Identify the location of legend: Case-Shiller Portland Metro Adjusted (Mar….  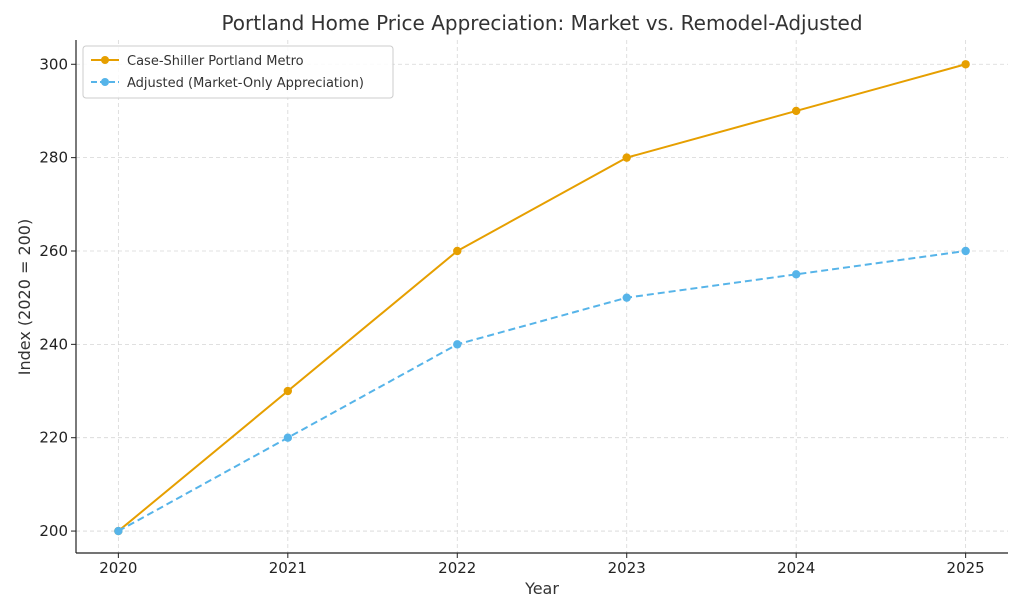
(238, 72).